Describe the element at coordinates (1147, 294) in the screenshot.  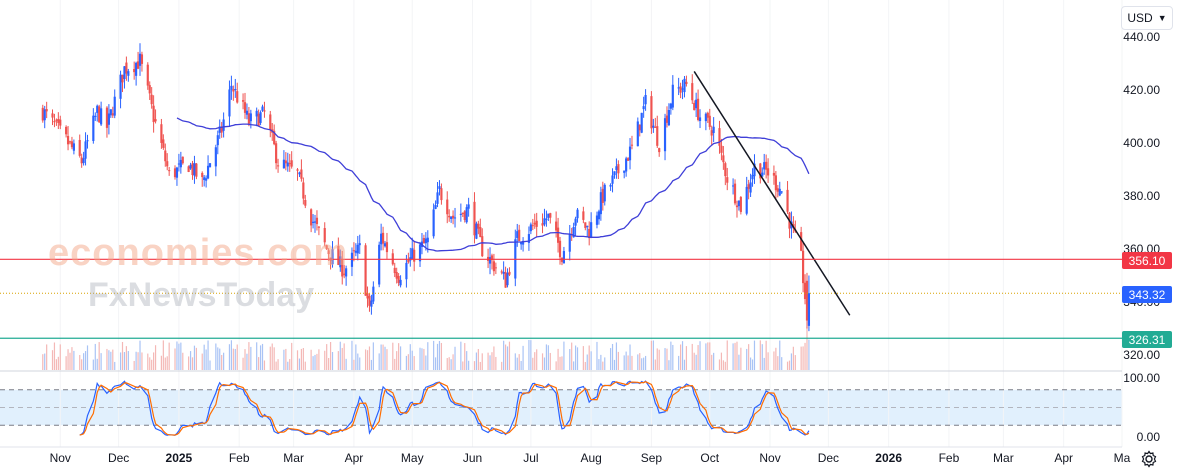
I see `last-price-label-box` at that location.